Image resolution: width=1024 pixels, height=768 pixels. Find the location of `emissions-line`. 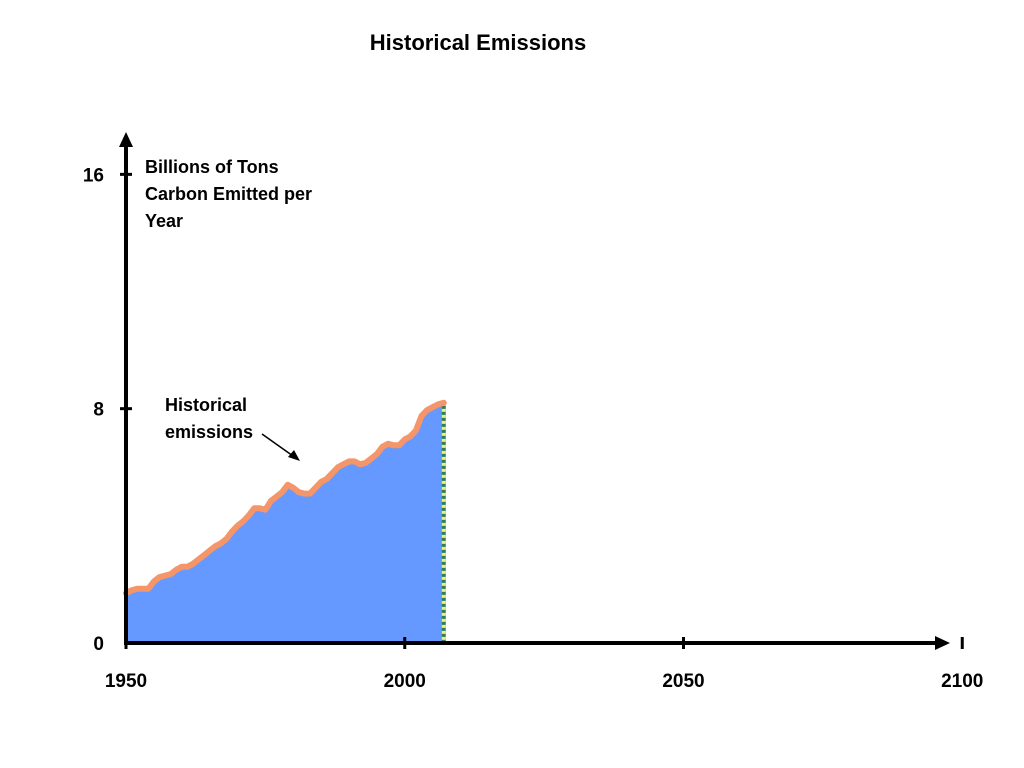

emissions-line is located at coordinates (285, 498).